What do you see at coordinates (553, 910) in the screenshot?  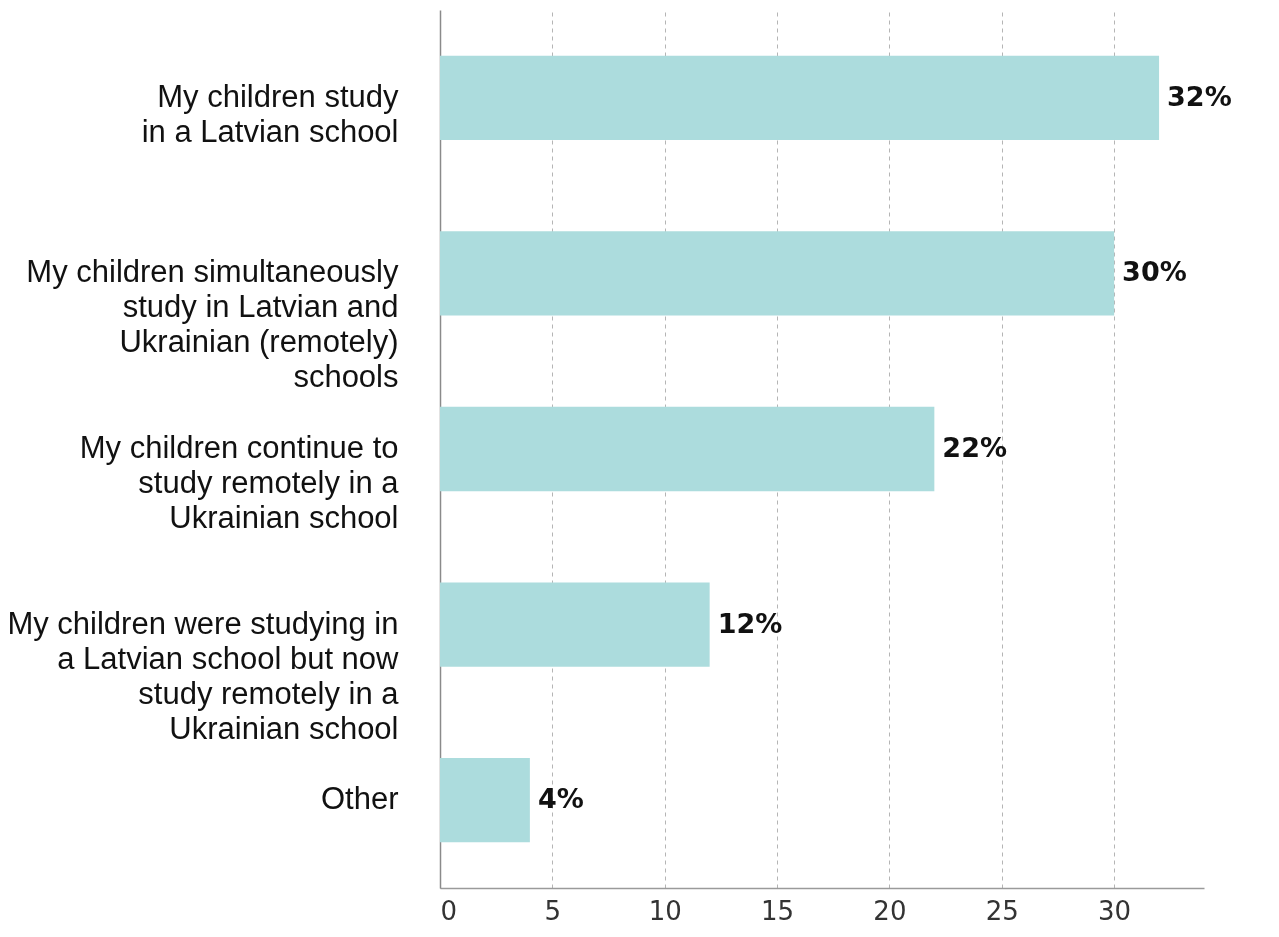 I see `x-tick-label: 5` at bounding box center [553, 910].